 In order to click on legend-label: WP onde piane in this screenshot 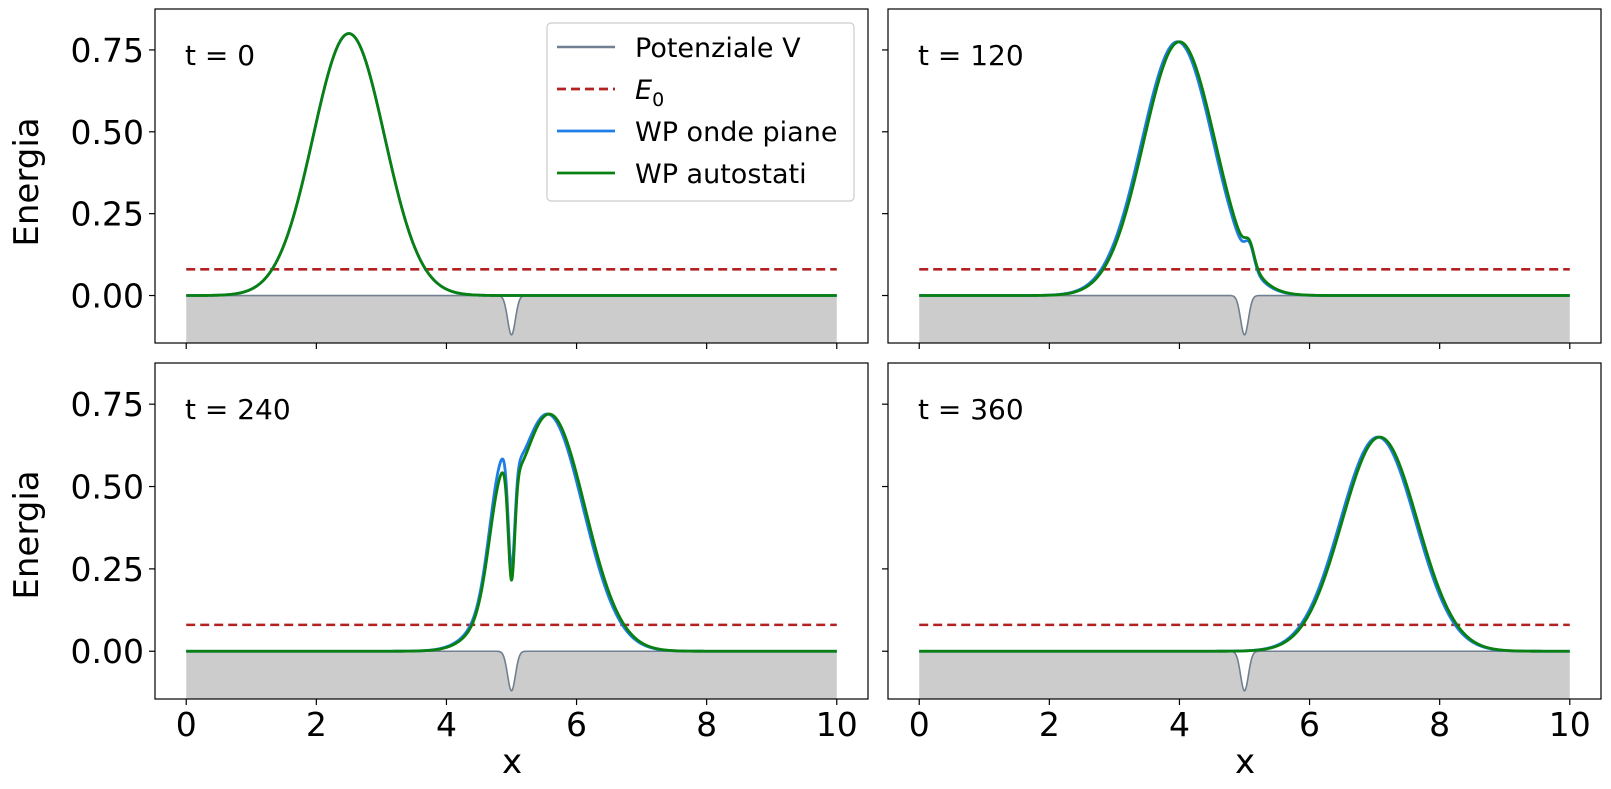, I will do `click(736, 132)`.